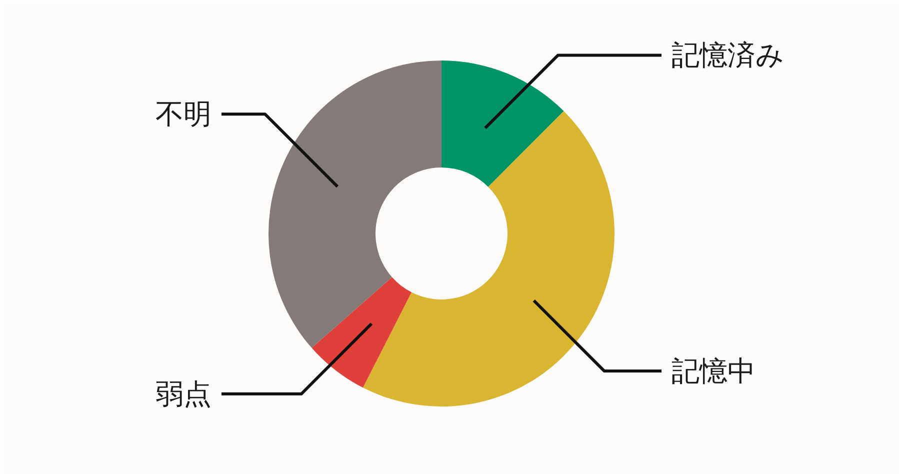  Describe the element at coordinates (728, 55) in the screenshot. I see `slice-label: 記憶済み` at that location.